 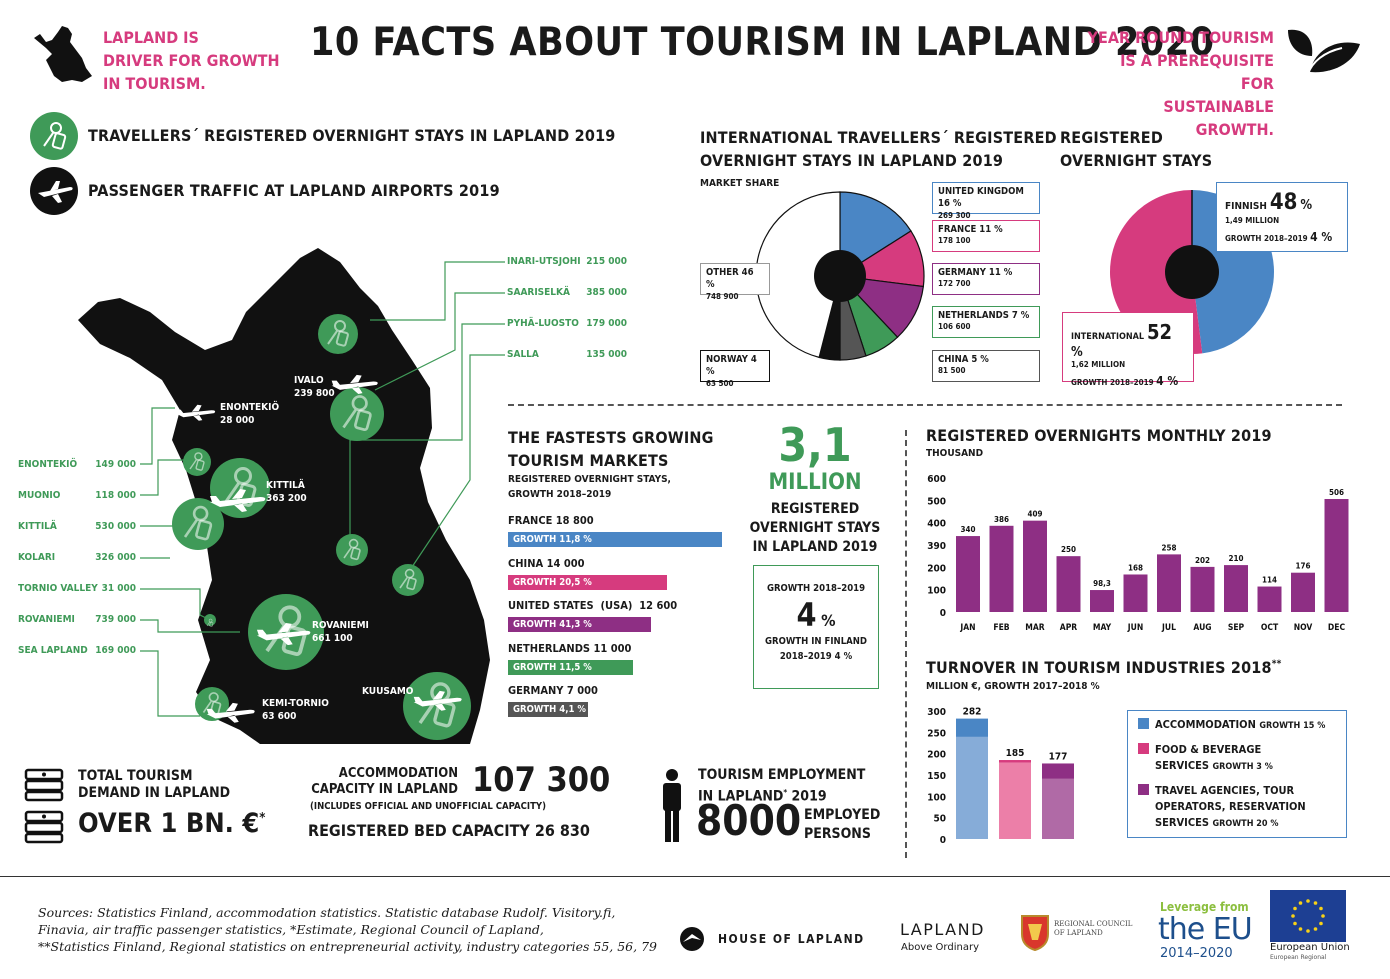 I want to click on million-desc-line: OVERNIGHT STAYS, so click(x=815, y=528).